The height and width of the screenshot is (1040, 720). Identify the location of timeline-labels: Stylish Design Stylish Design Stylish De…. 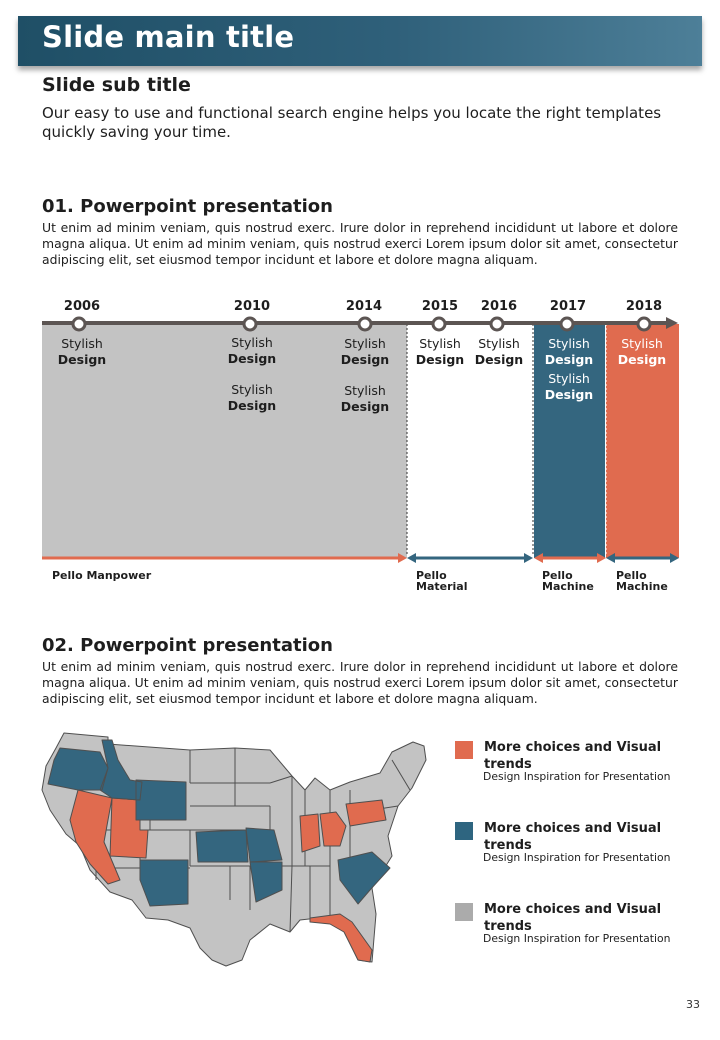
(362, 374).